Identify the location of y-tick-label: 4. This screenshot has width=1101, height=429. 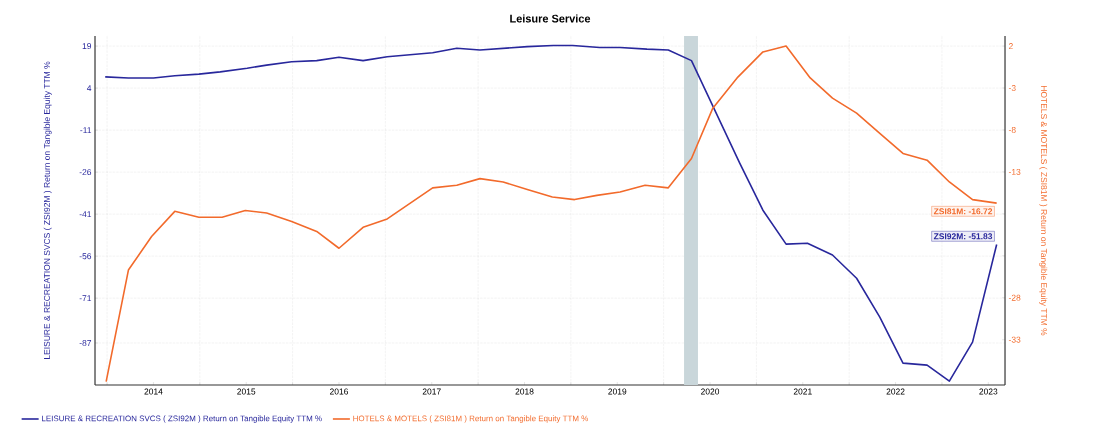
(89, 88).